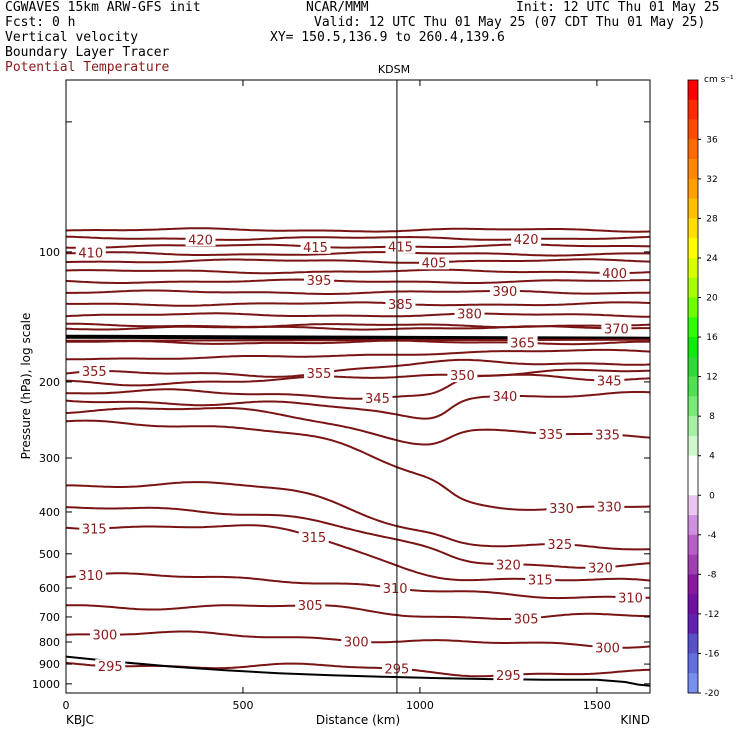 Image resolution: width=740 pixels, height=740 pixels. What do you see at coordinates (49, 617) in the screenshot?
I see `y-tick-label-700: 700` at bounding box center [49, 617].